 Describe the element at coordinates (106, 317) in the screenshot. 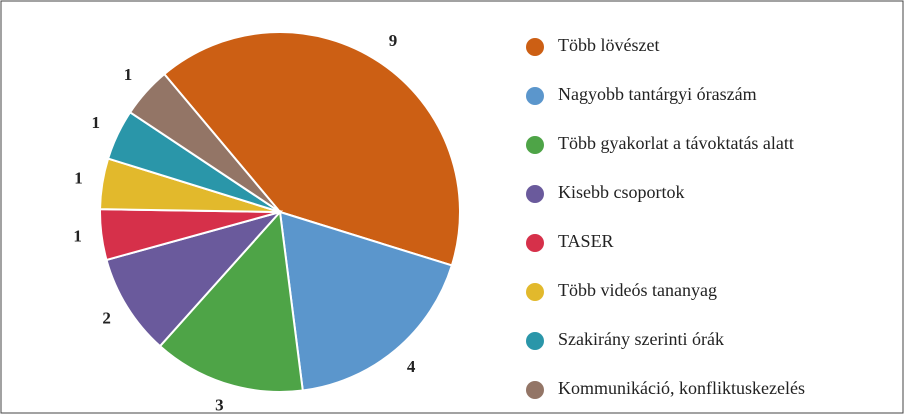

I see `data-label: 2` at that location.